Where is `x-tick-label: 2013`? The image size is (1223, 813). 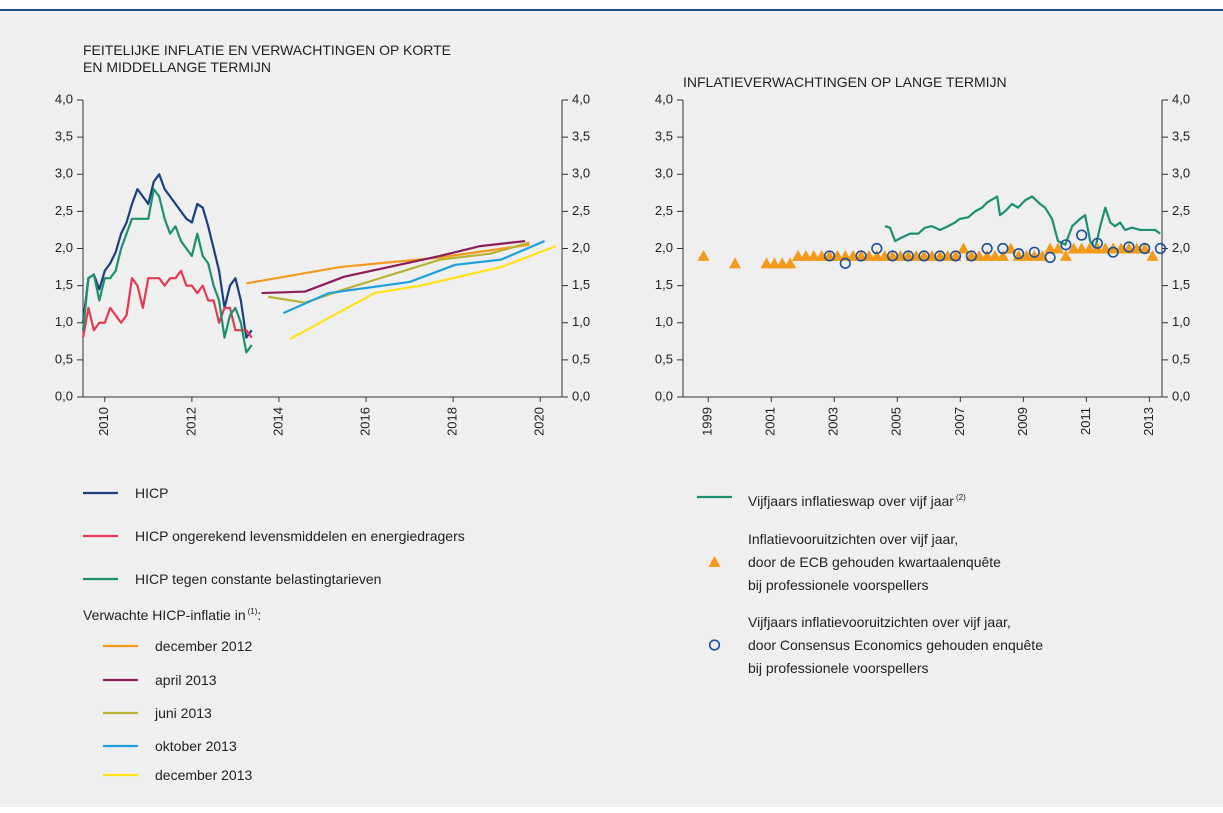
x-tick-label: 2013 is located at coordinates (1148, 421).